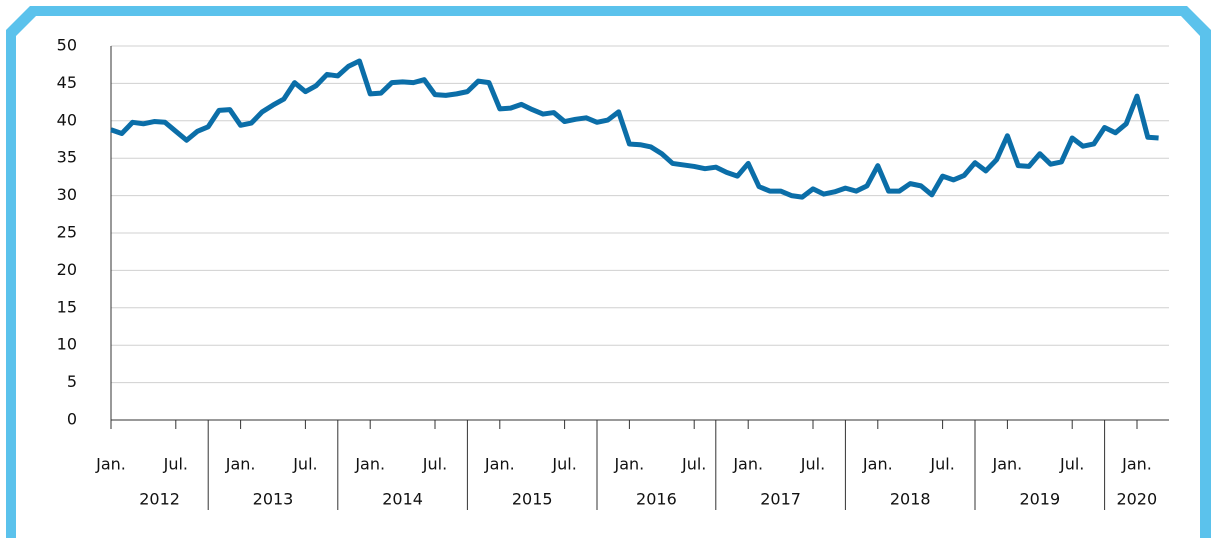 This screenshot has width=1217, height=538. What do you see at coordinates (67, 119) in the screenshot?
I see `y-tick-label: 40` at bounding box center [67, 119].